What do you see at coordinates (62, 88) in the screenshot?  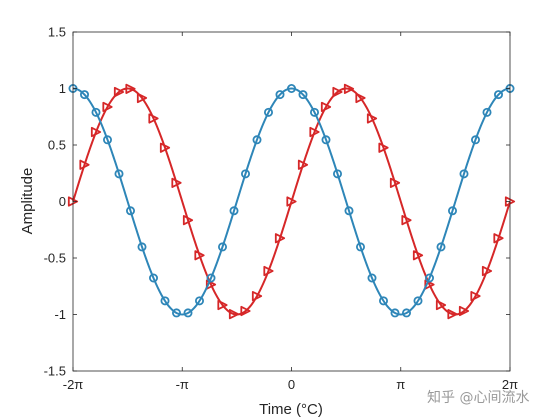 I see `y-tick-label: 1` at bounding box center [62, 88].